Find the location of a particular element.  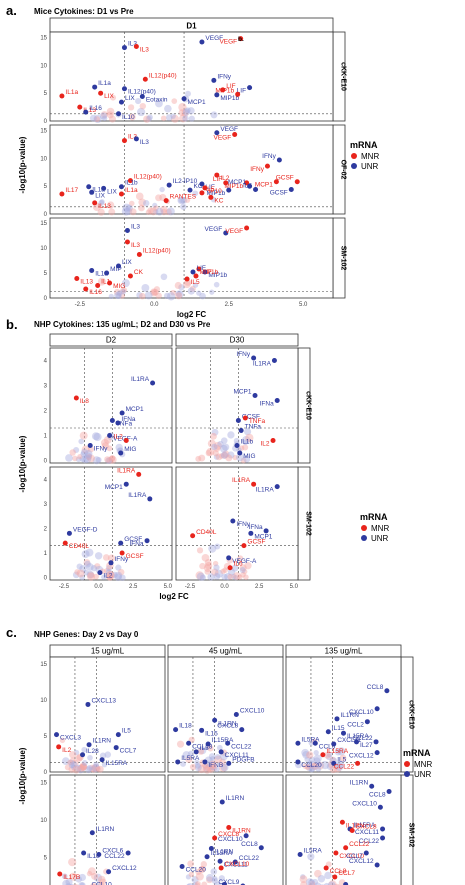

y-tick-label: 10 is located at coordinates (43, 159).